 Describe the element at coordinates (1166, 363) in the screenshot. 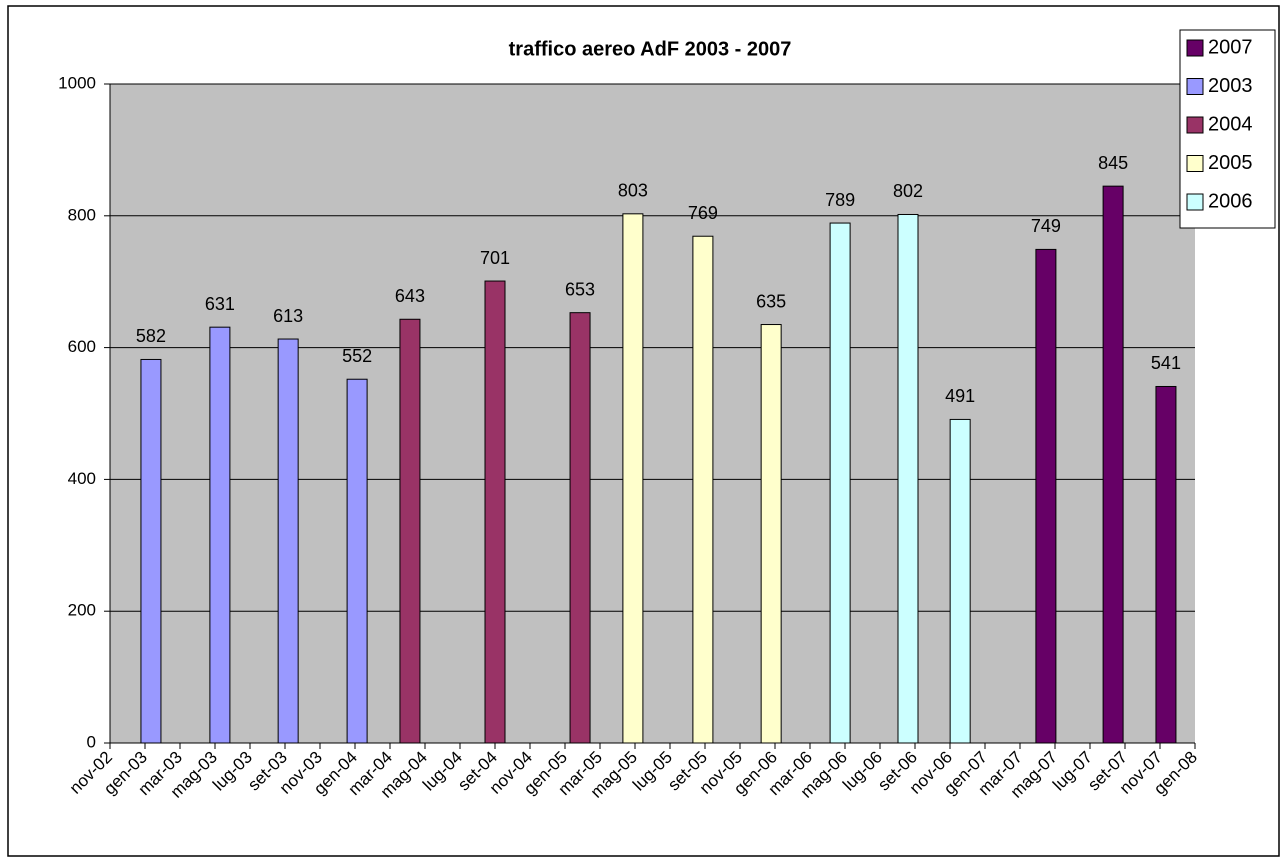

I see `data-label: 541` at that location.